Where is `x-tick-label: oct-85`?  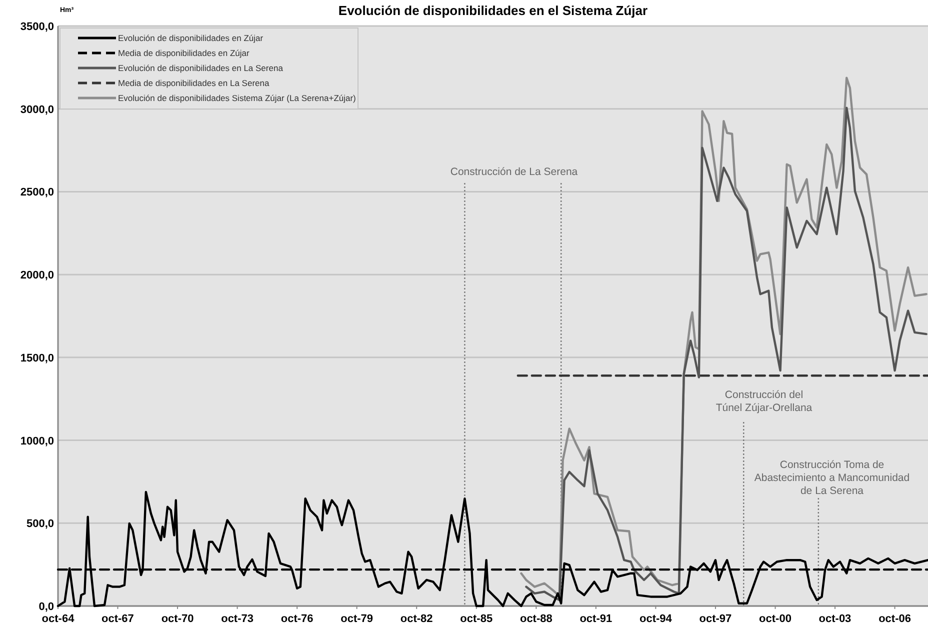 x-tick-label: oct-85 is located at coordinates (476, 619).